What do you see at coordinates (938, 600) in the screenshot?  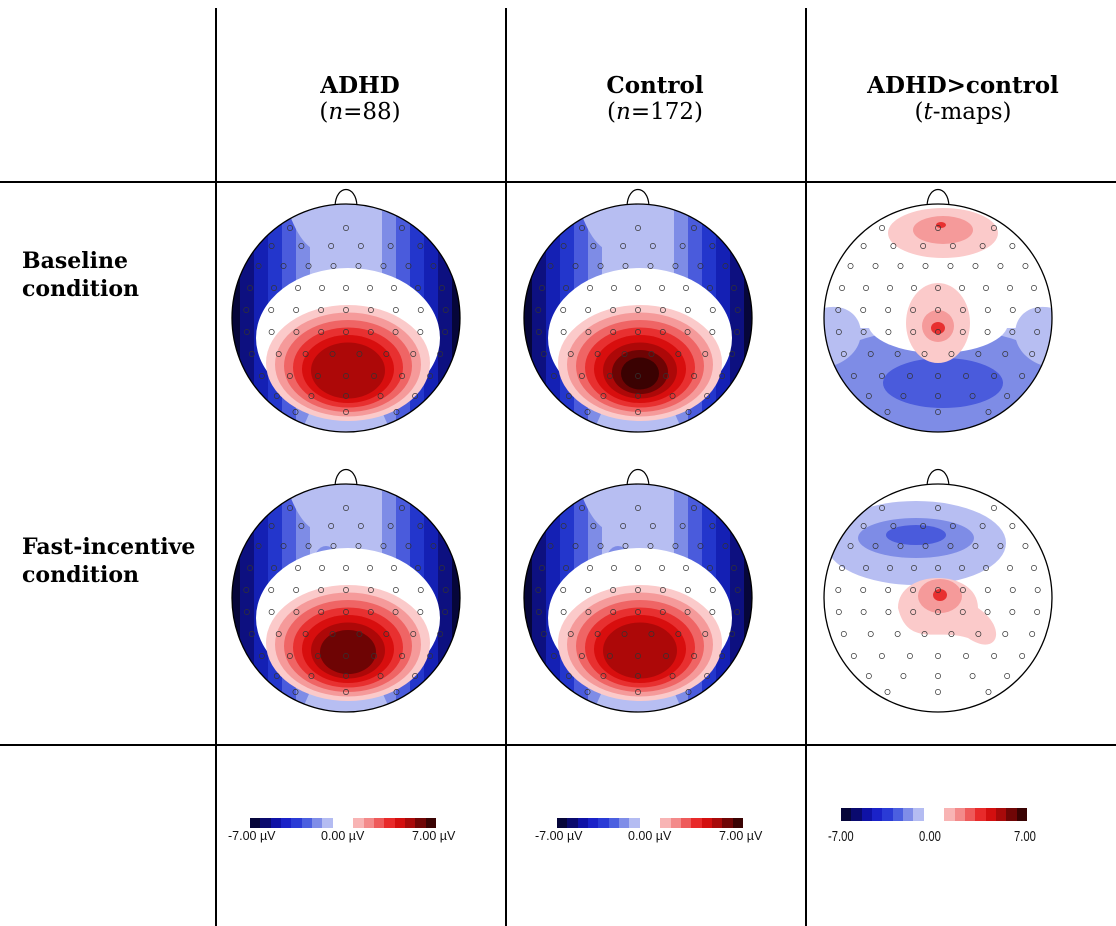 I see `electrode-grid` at bounding box center [938, 600].